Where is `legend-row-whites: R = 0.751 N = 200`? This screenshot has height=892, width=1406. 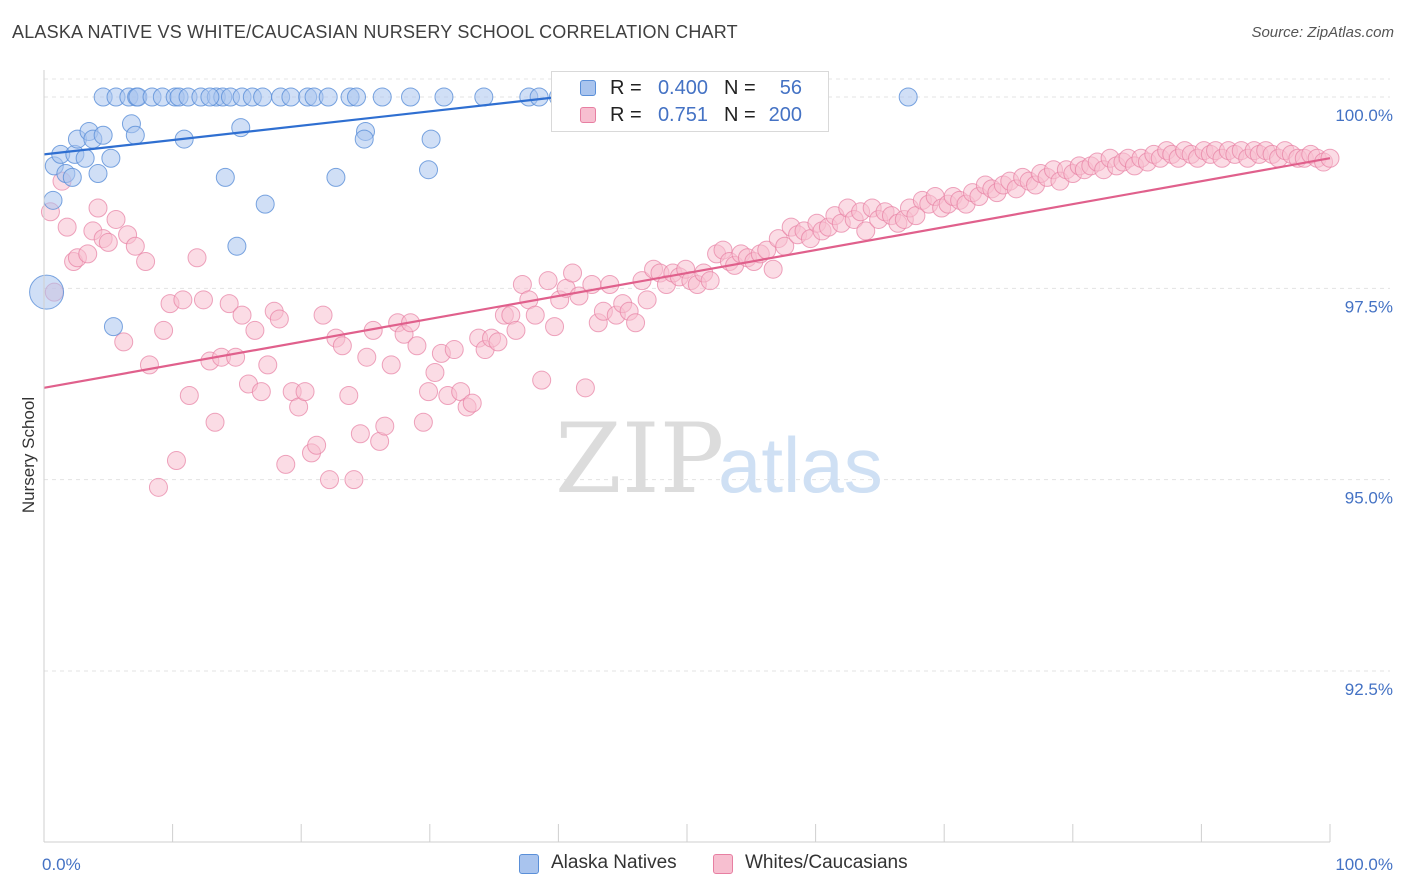 legend-row-whites: R = 0.751 N = 200 is located at coordinates (690, 116).